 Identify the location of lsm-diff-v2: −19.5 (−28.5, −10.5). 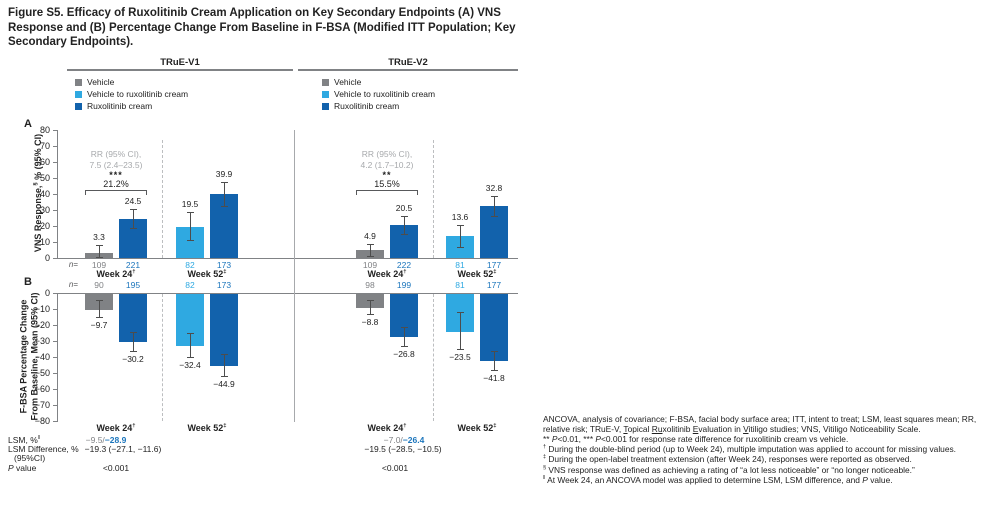
(403, 449).